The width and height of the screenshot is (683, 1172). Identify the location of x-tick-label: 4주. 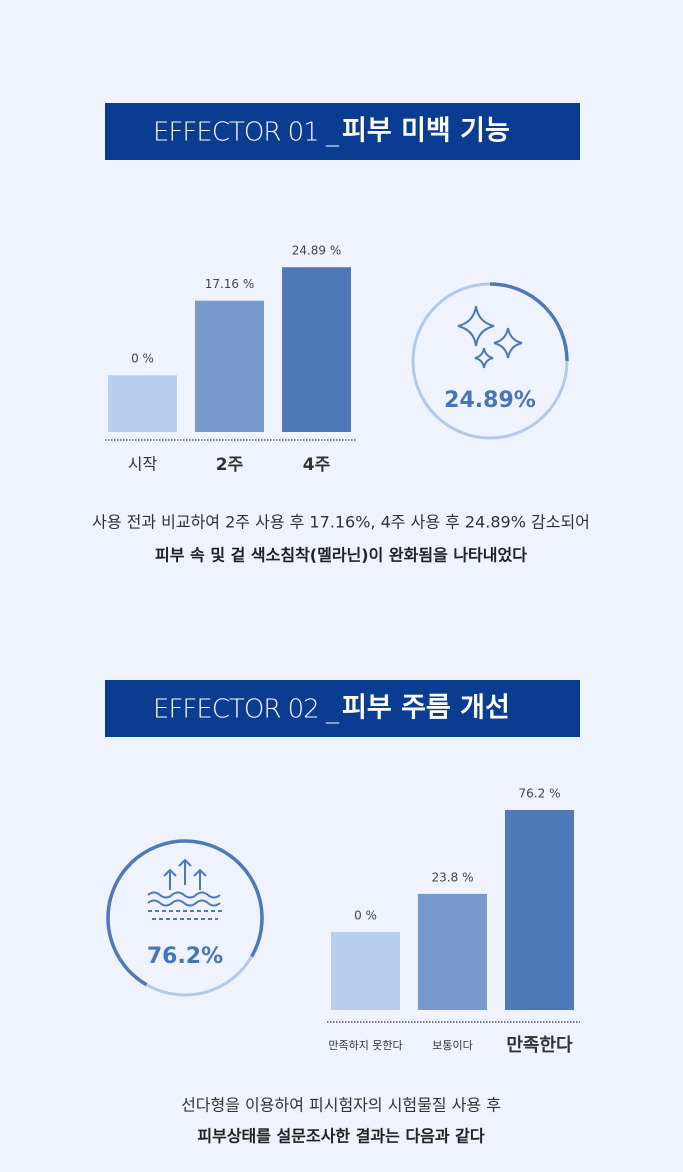
(317, 465).